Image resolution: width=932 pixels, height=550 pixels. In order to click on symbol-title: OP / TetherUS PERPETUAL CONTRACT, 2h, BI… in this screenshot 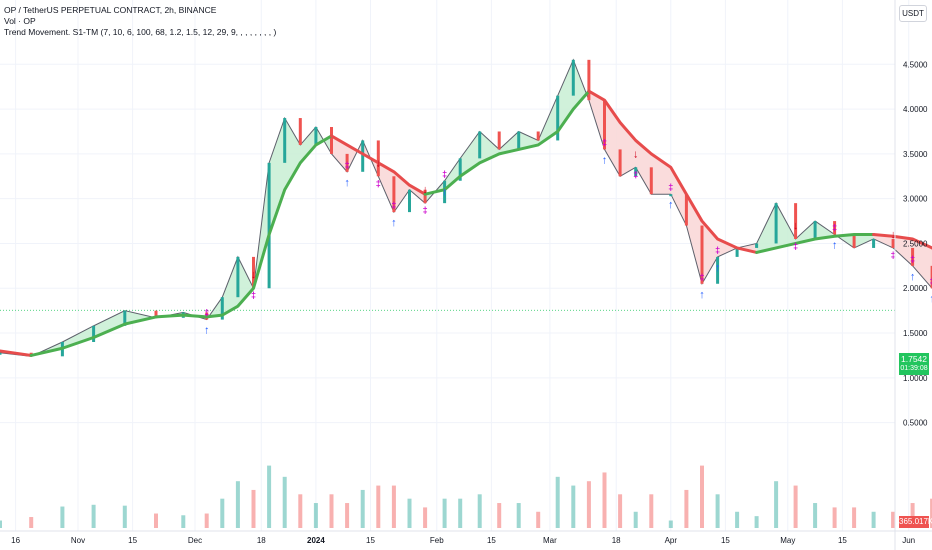, I will do `click(110, 10)`.